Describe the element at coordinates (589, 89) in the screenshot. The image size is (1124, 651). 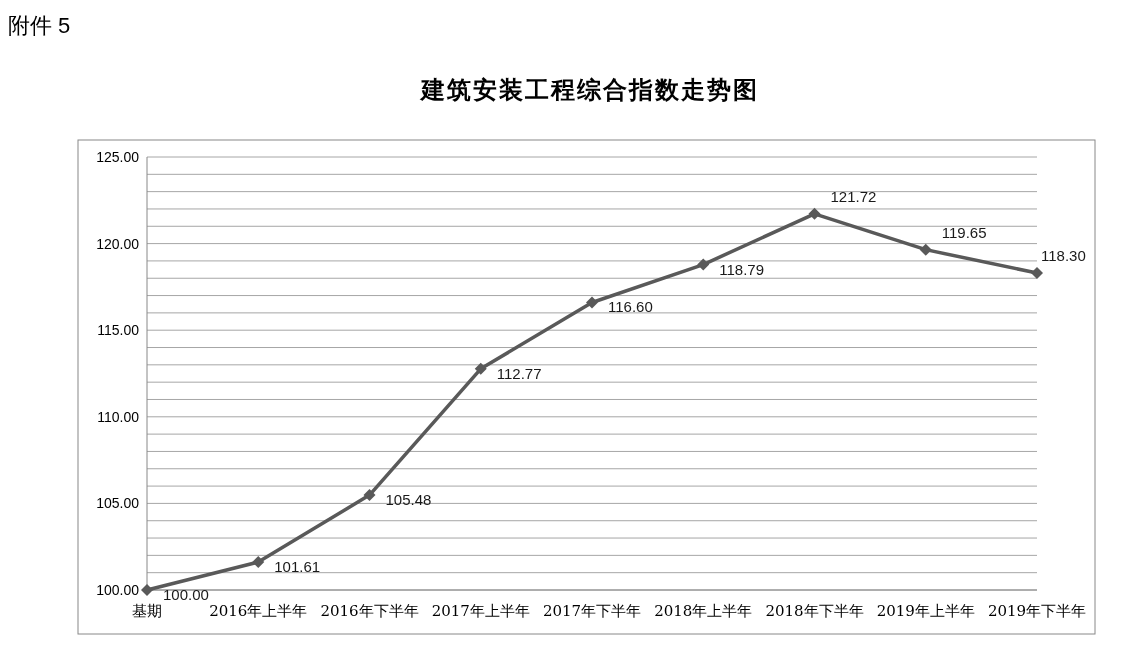
I see `chart-title: 建筑安装工程综合指数走势图` at that location.